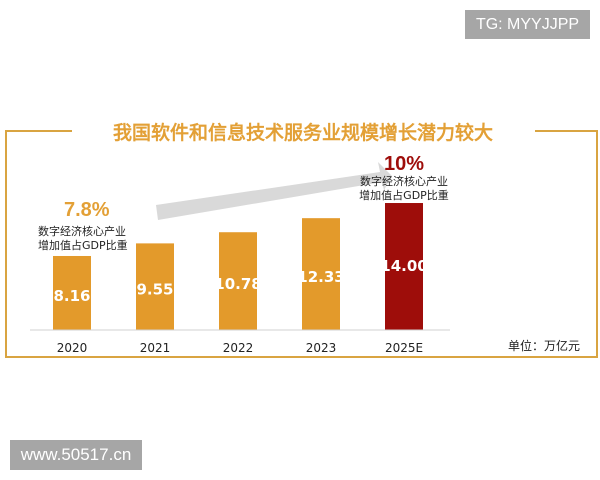  I want to click on bar-2021, so click(155, 286).